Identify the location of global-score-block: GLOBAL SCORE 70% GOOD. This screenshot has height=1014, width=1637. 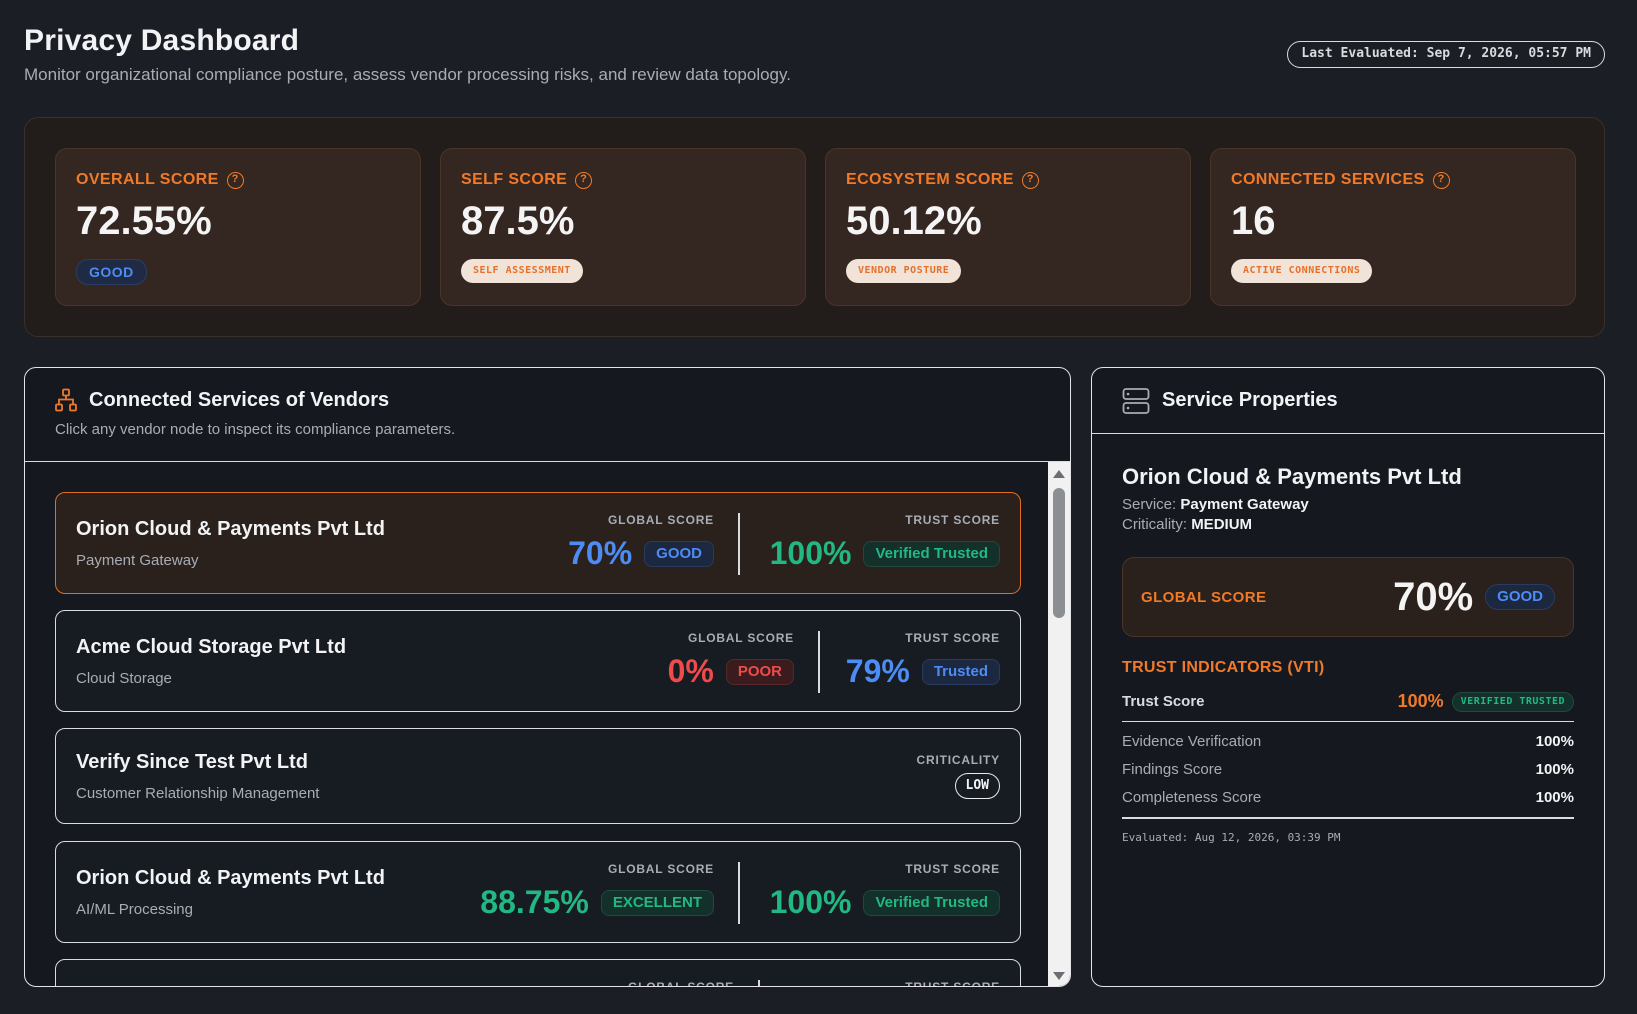
(641, 542).